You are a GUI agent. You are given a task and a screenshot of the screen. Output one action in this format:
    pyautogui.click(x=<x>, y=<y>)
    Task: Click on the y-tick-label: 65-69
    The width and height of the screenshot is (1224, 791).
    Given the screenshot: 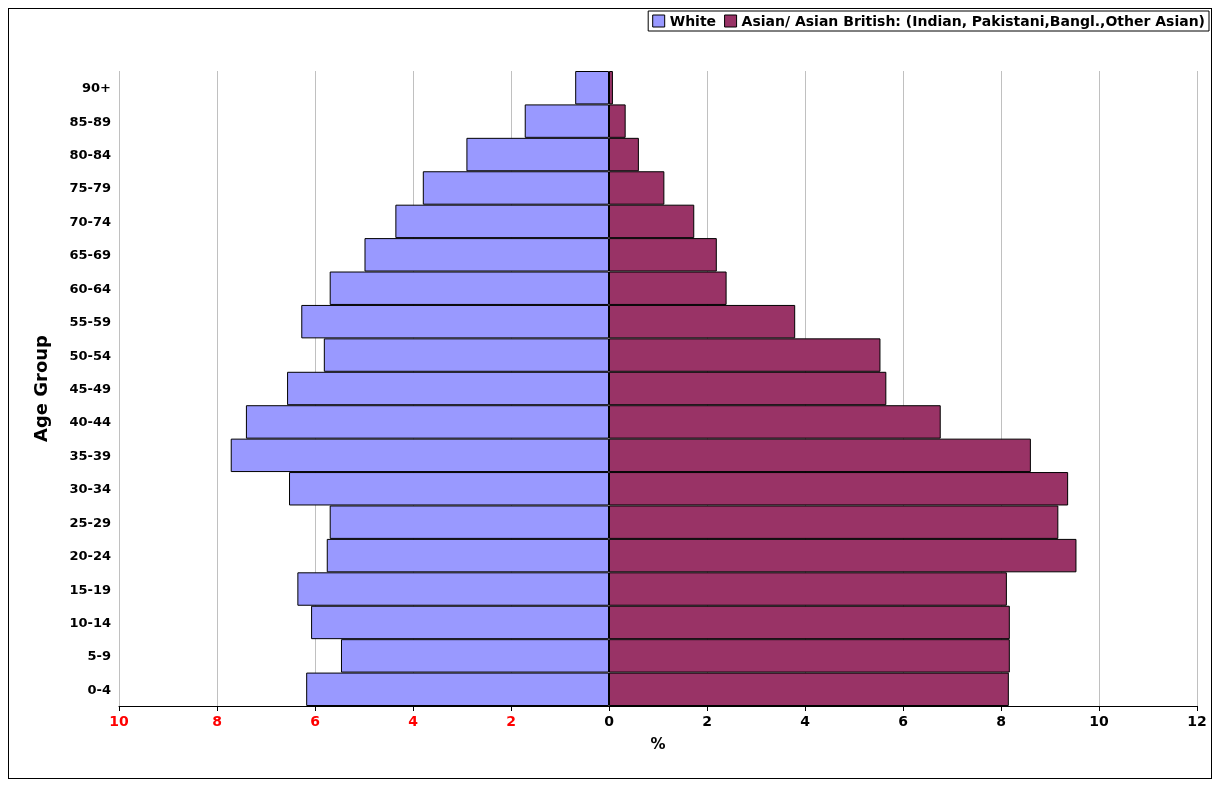 What is the action you would take?
    pyautogui.click(x=90, y=255)
    